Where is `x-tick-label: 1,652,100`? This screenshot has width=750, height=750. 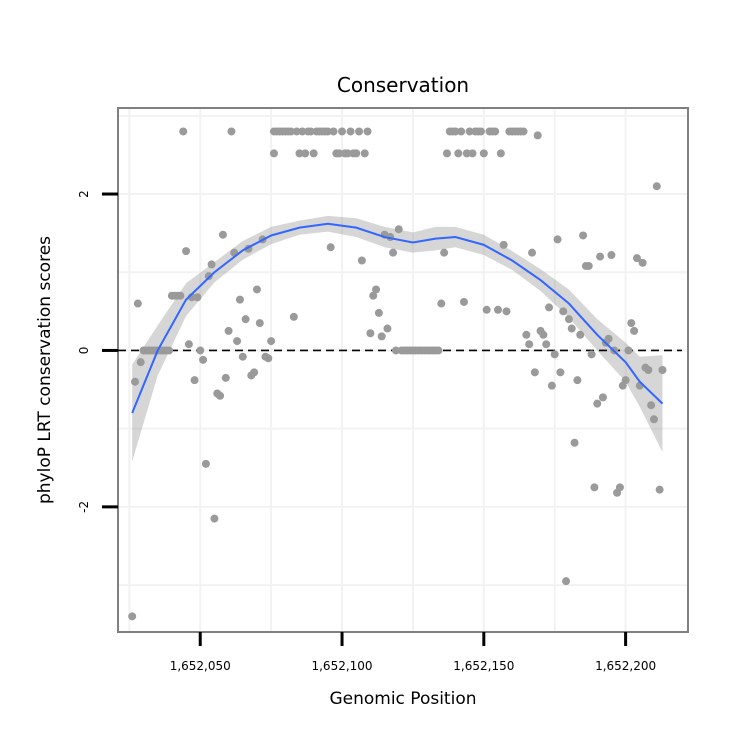 x-tick-label: 1,652,100 is located at coordinates (341, 666).